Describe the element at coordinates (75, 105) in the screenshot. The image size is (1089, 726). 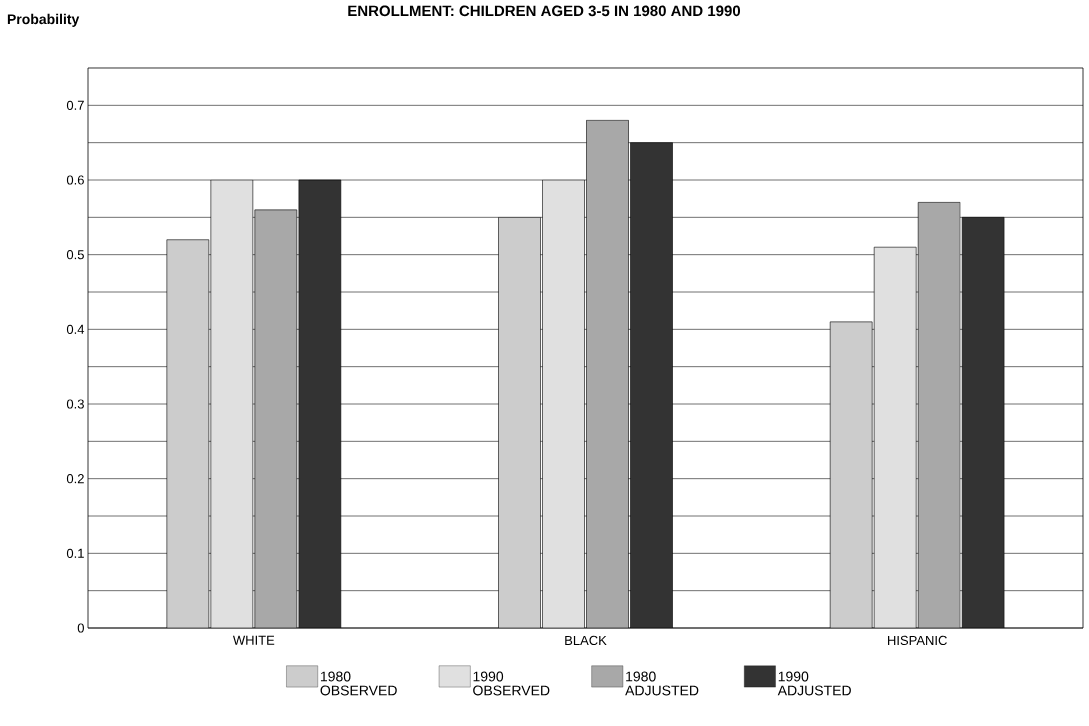
I see `y-tick-label: 0.7` at that location.